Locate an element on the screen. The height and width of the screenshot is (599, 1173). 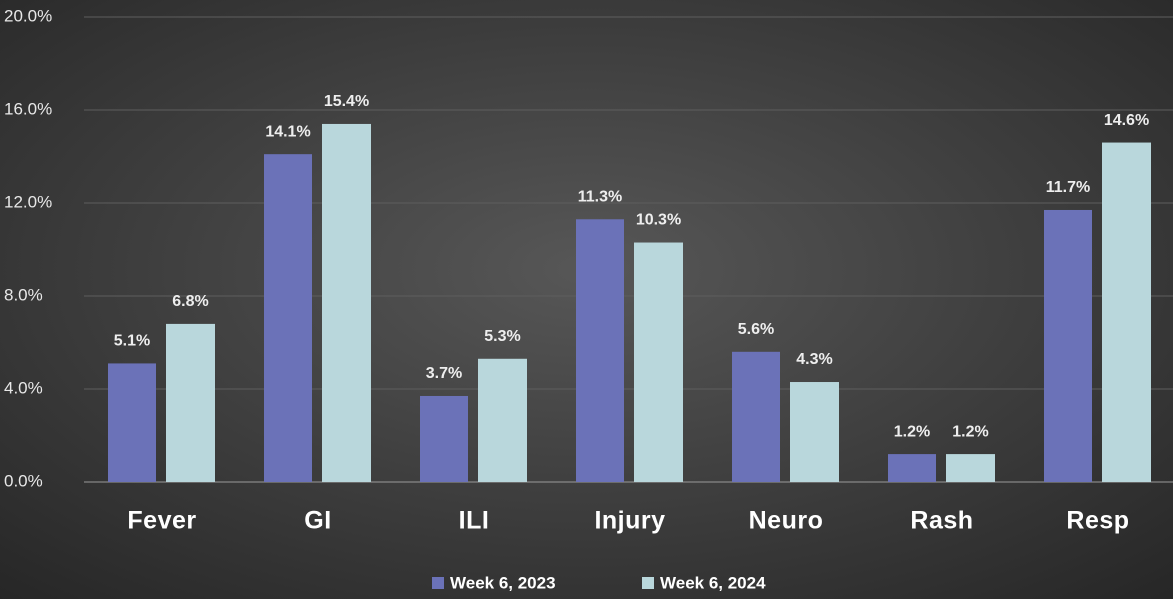
data-label: 15.4% is located at coordinates (346, 101).